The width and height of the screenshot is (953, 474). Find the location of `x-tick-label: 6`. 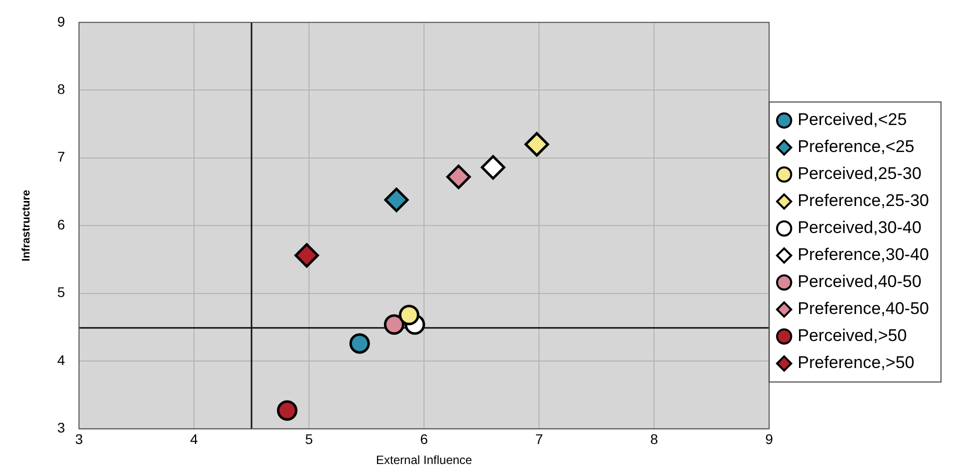

x-tick-label: 6 is located at coordinates (424, 439).